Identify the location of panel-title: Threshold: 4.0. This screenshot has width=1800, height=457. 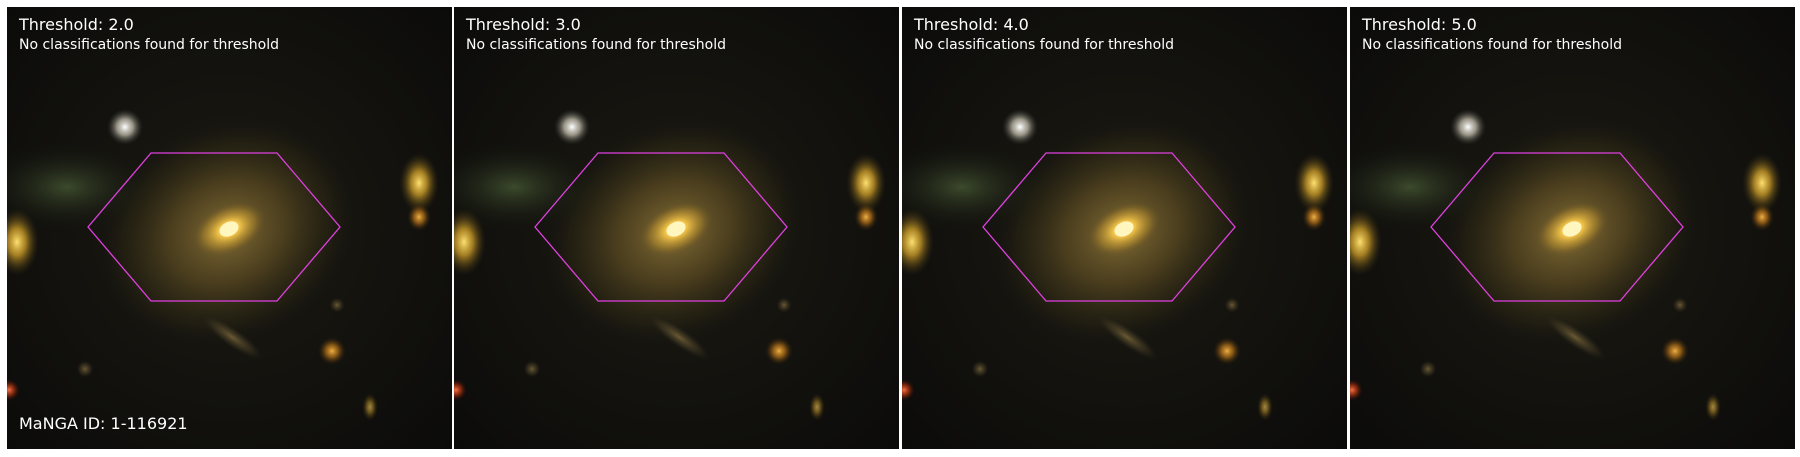
(971, 24).